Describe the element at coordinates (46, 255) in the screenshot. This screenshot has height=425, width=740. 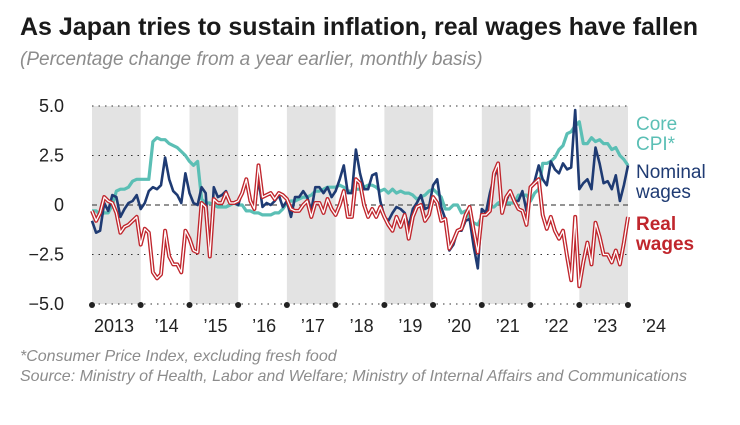
I see `y-tick-label: −2.5` at that location.